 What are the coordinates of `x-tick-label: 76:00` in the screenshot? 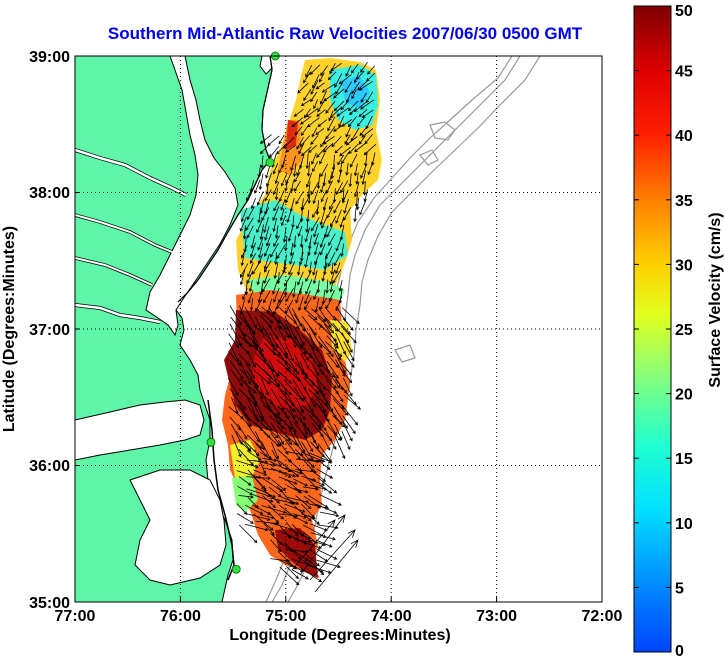 It's located at (180, 616).